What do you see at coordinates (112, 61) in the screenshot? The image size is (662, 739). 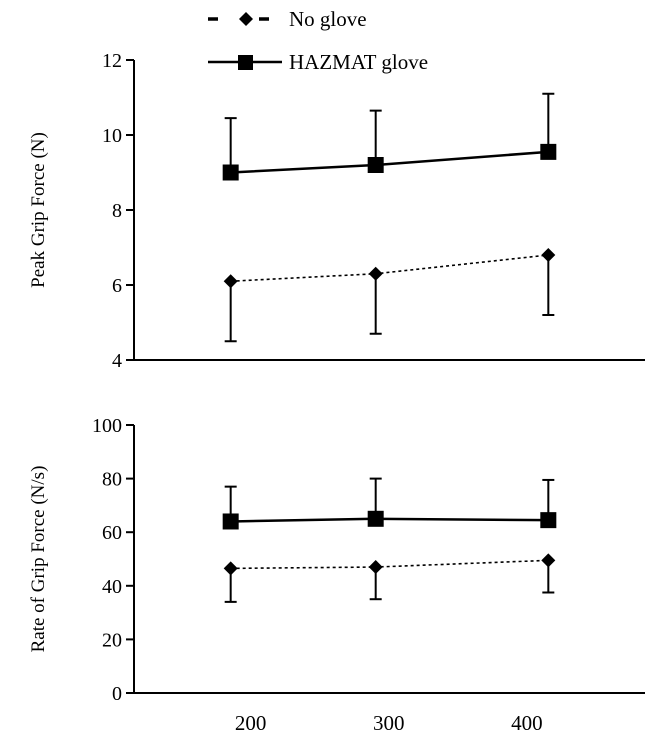 I see `y-tick-label: 12` at bounding box center [112, 61].